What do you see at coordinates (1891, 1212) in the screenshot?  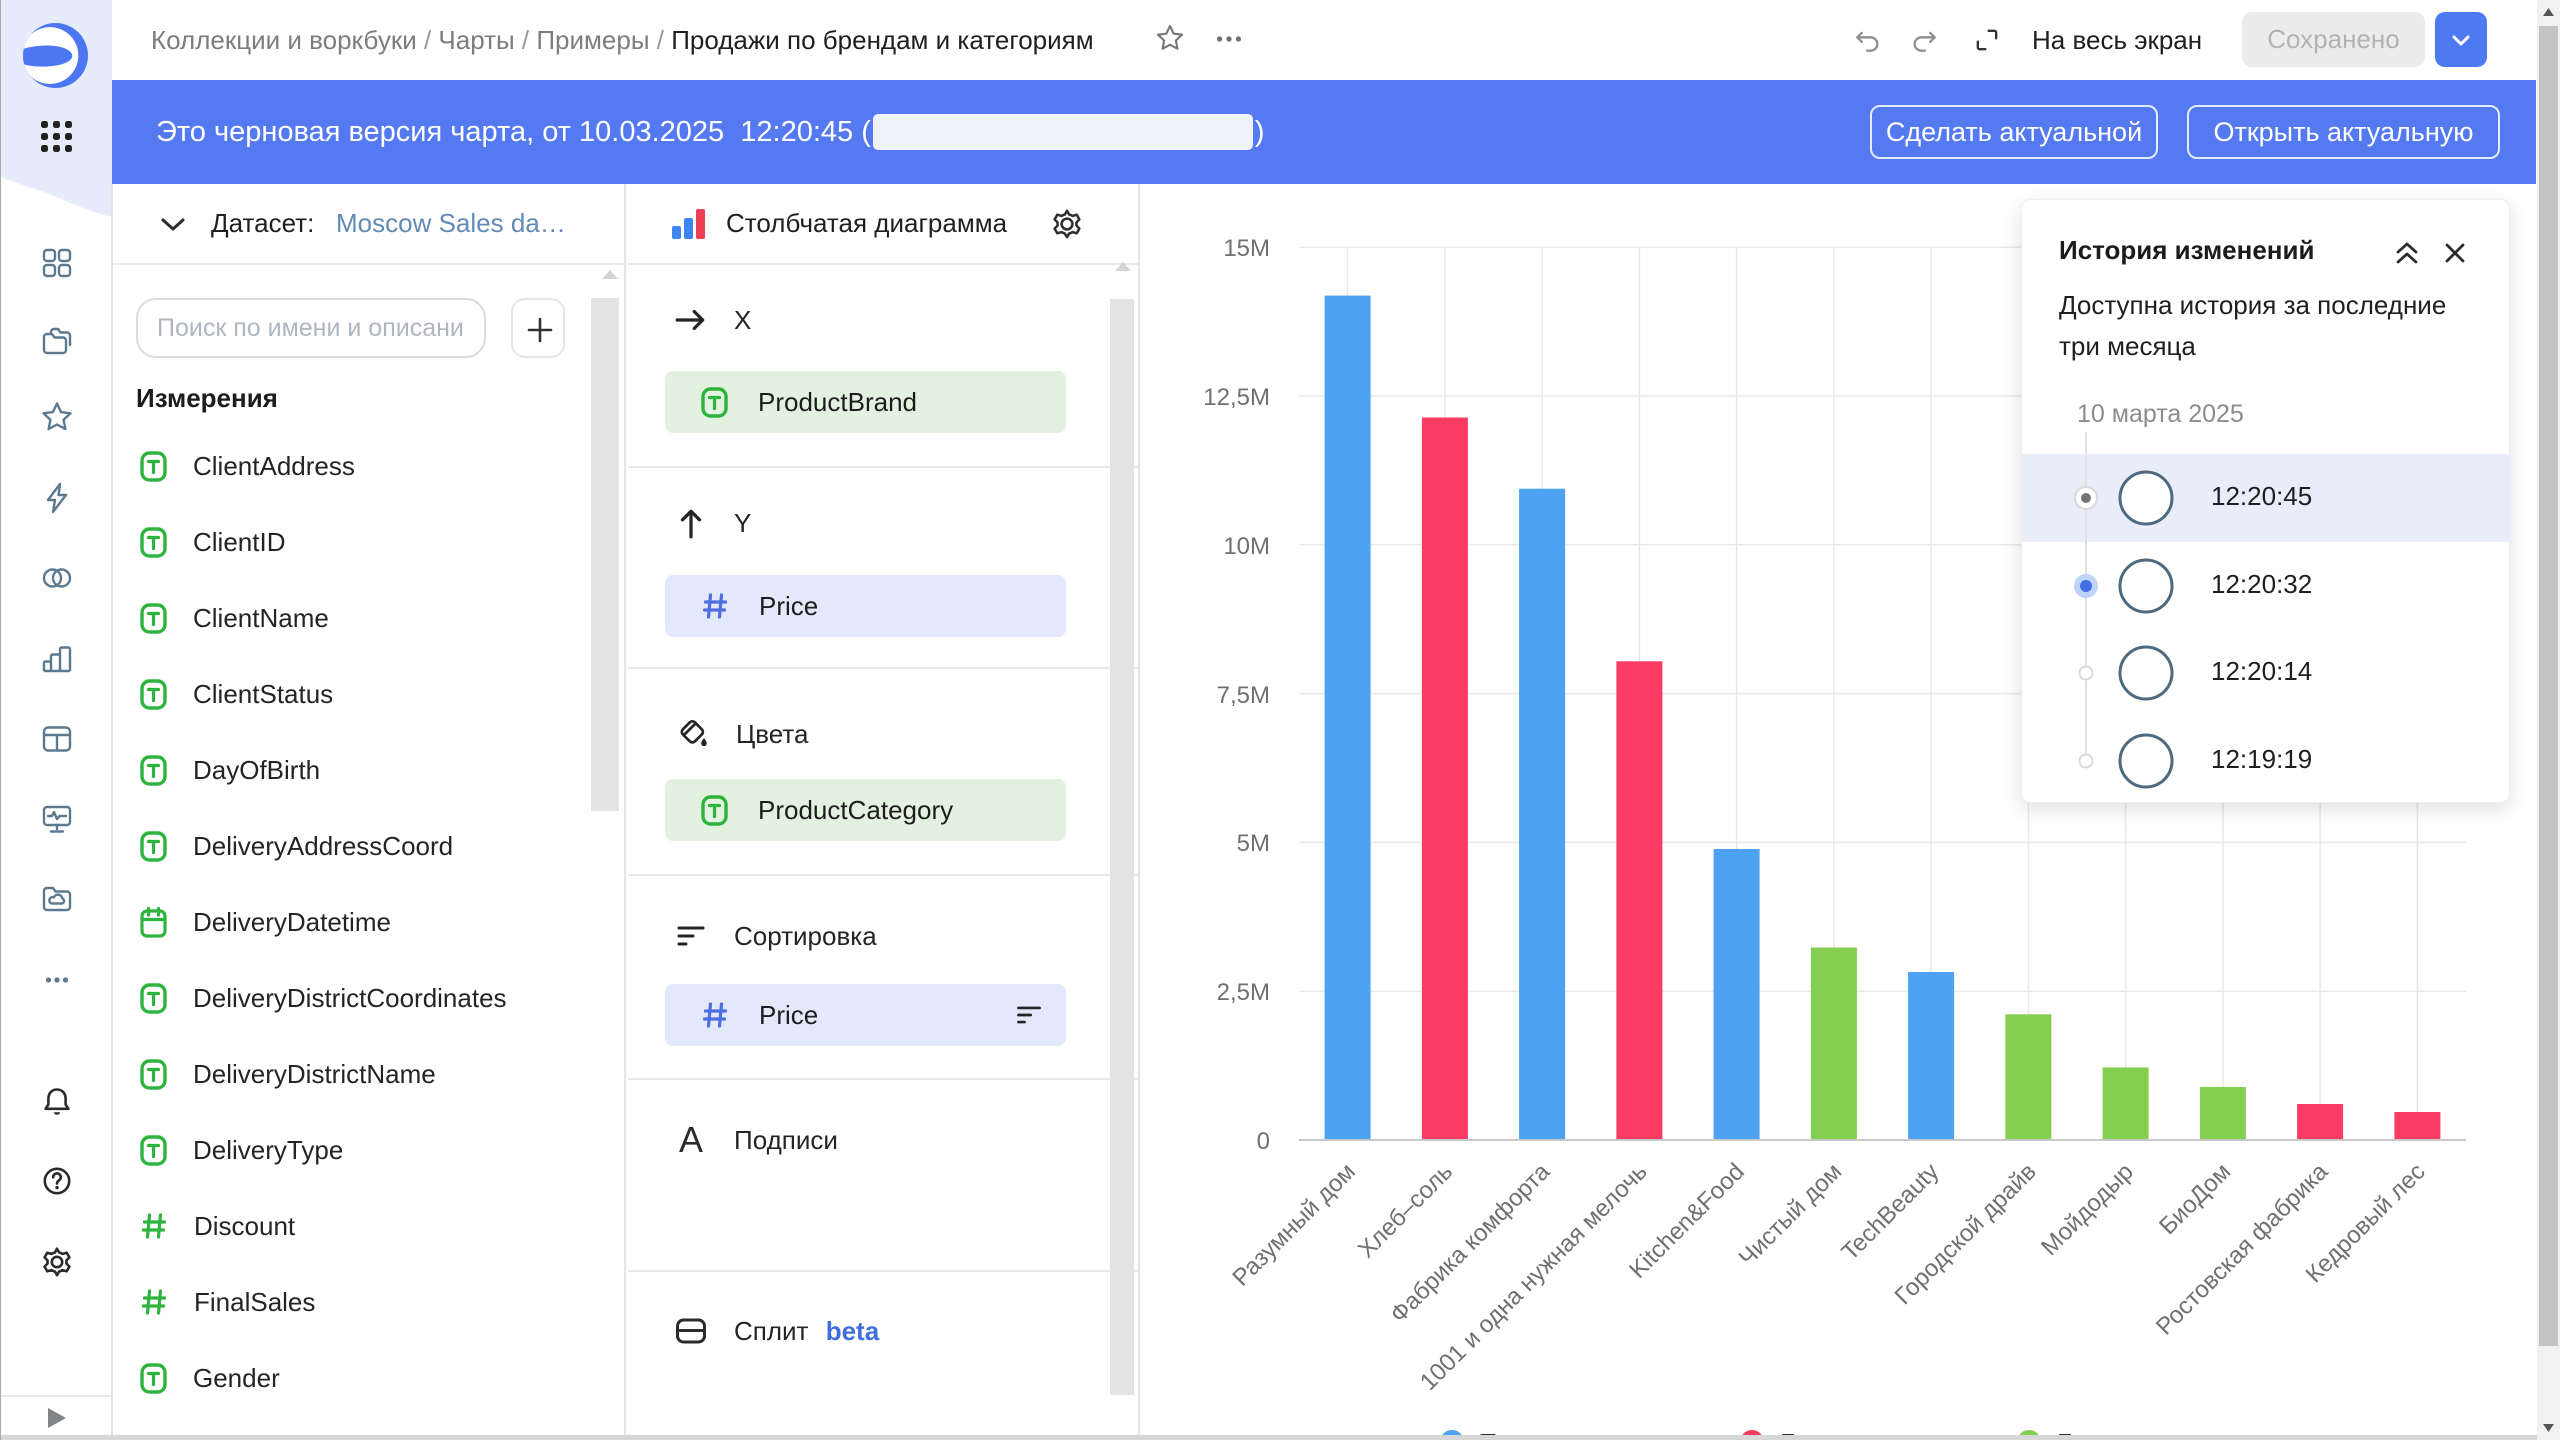 I see `svg-text: TechBeauty` at bounding box center [1891, 1212].